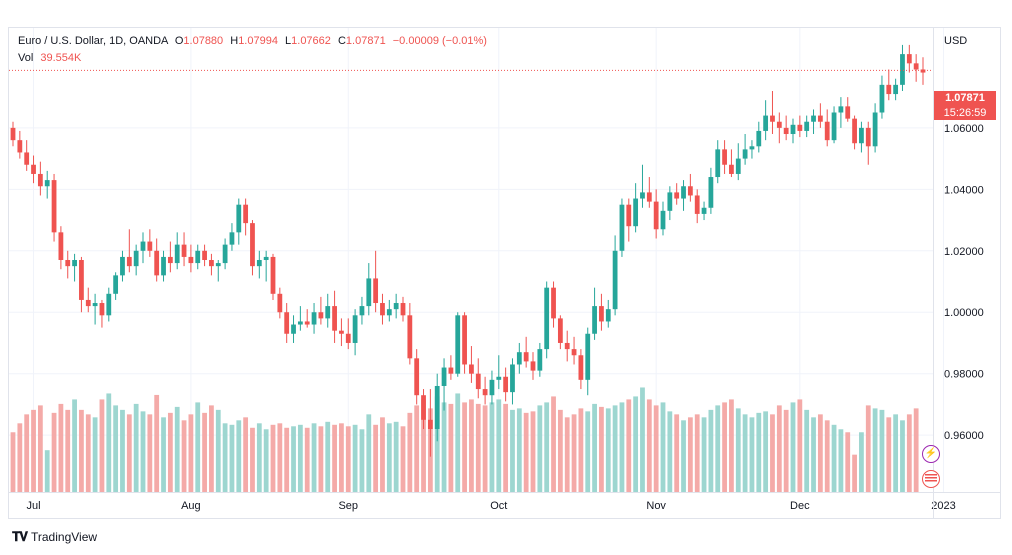  I want to click on us-flag-icon, so click(931, 479).